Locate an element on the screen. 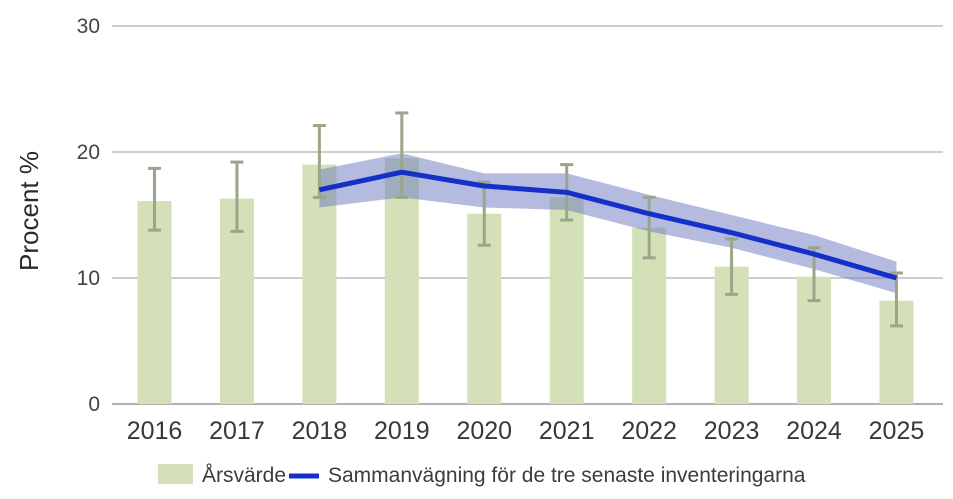 The image size is (953, 499). bar-2019 is located at coordinates (401, 281).